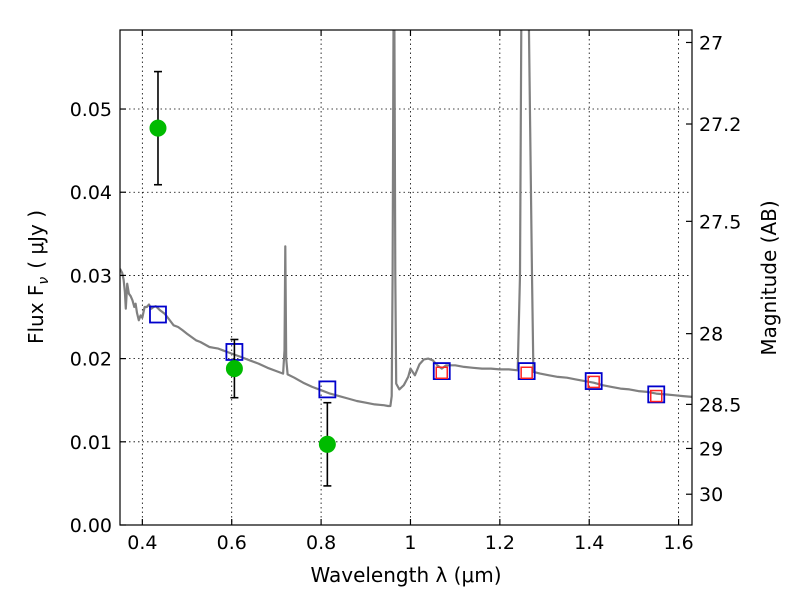 This screenshot has width=800, height=600. I want to click on y-tick-label: 0.05, so click(91, 110).